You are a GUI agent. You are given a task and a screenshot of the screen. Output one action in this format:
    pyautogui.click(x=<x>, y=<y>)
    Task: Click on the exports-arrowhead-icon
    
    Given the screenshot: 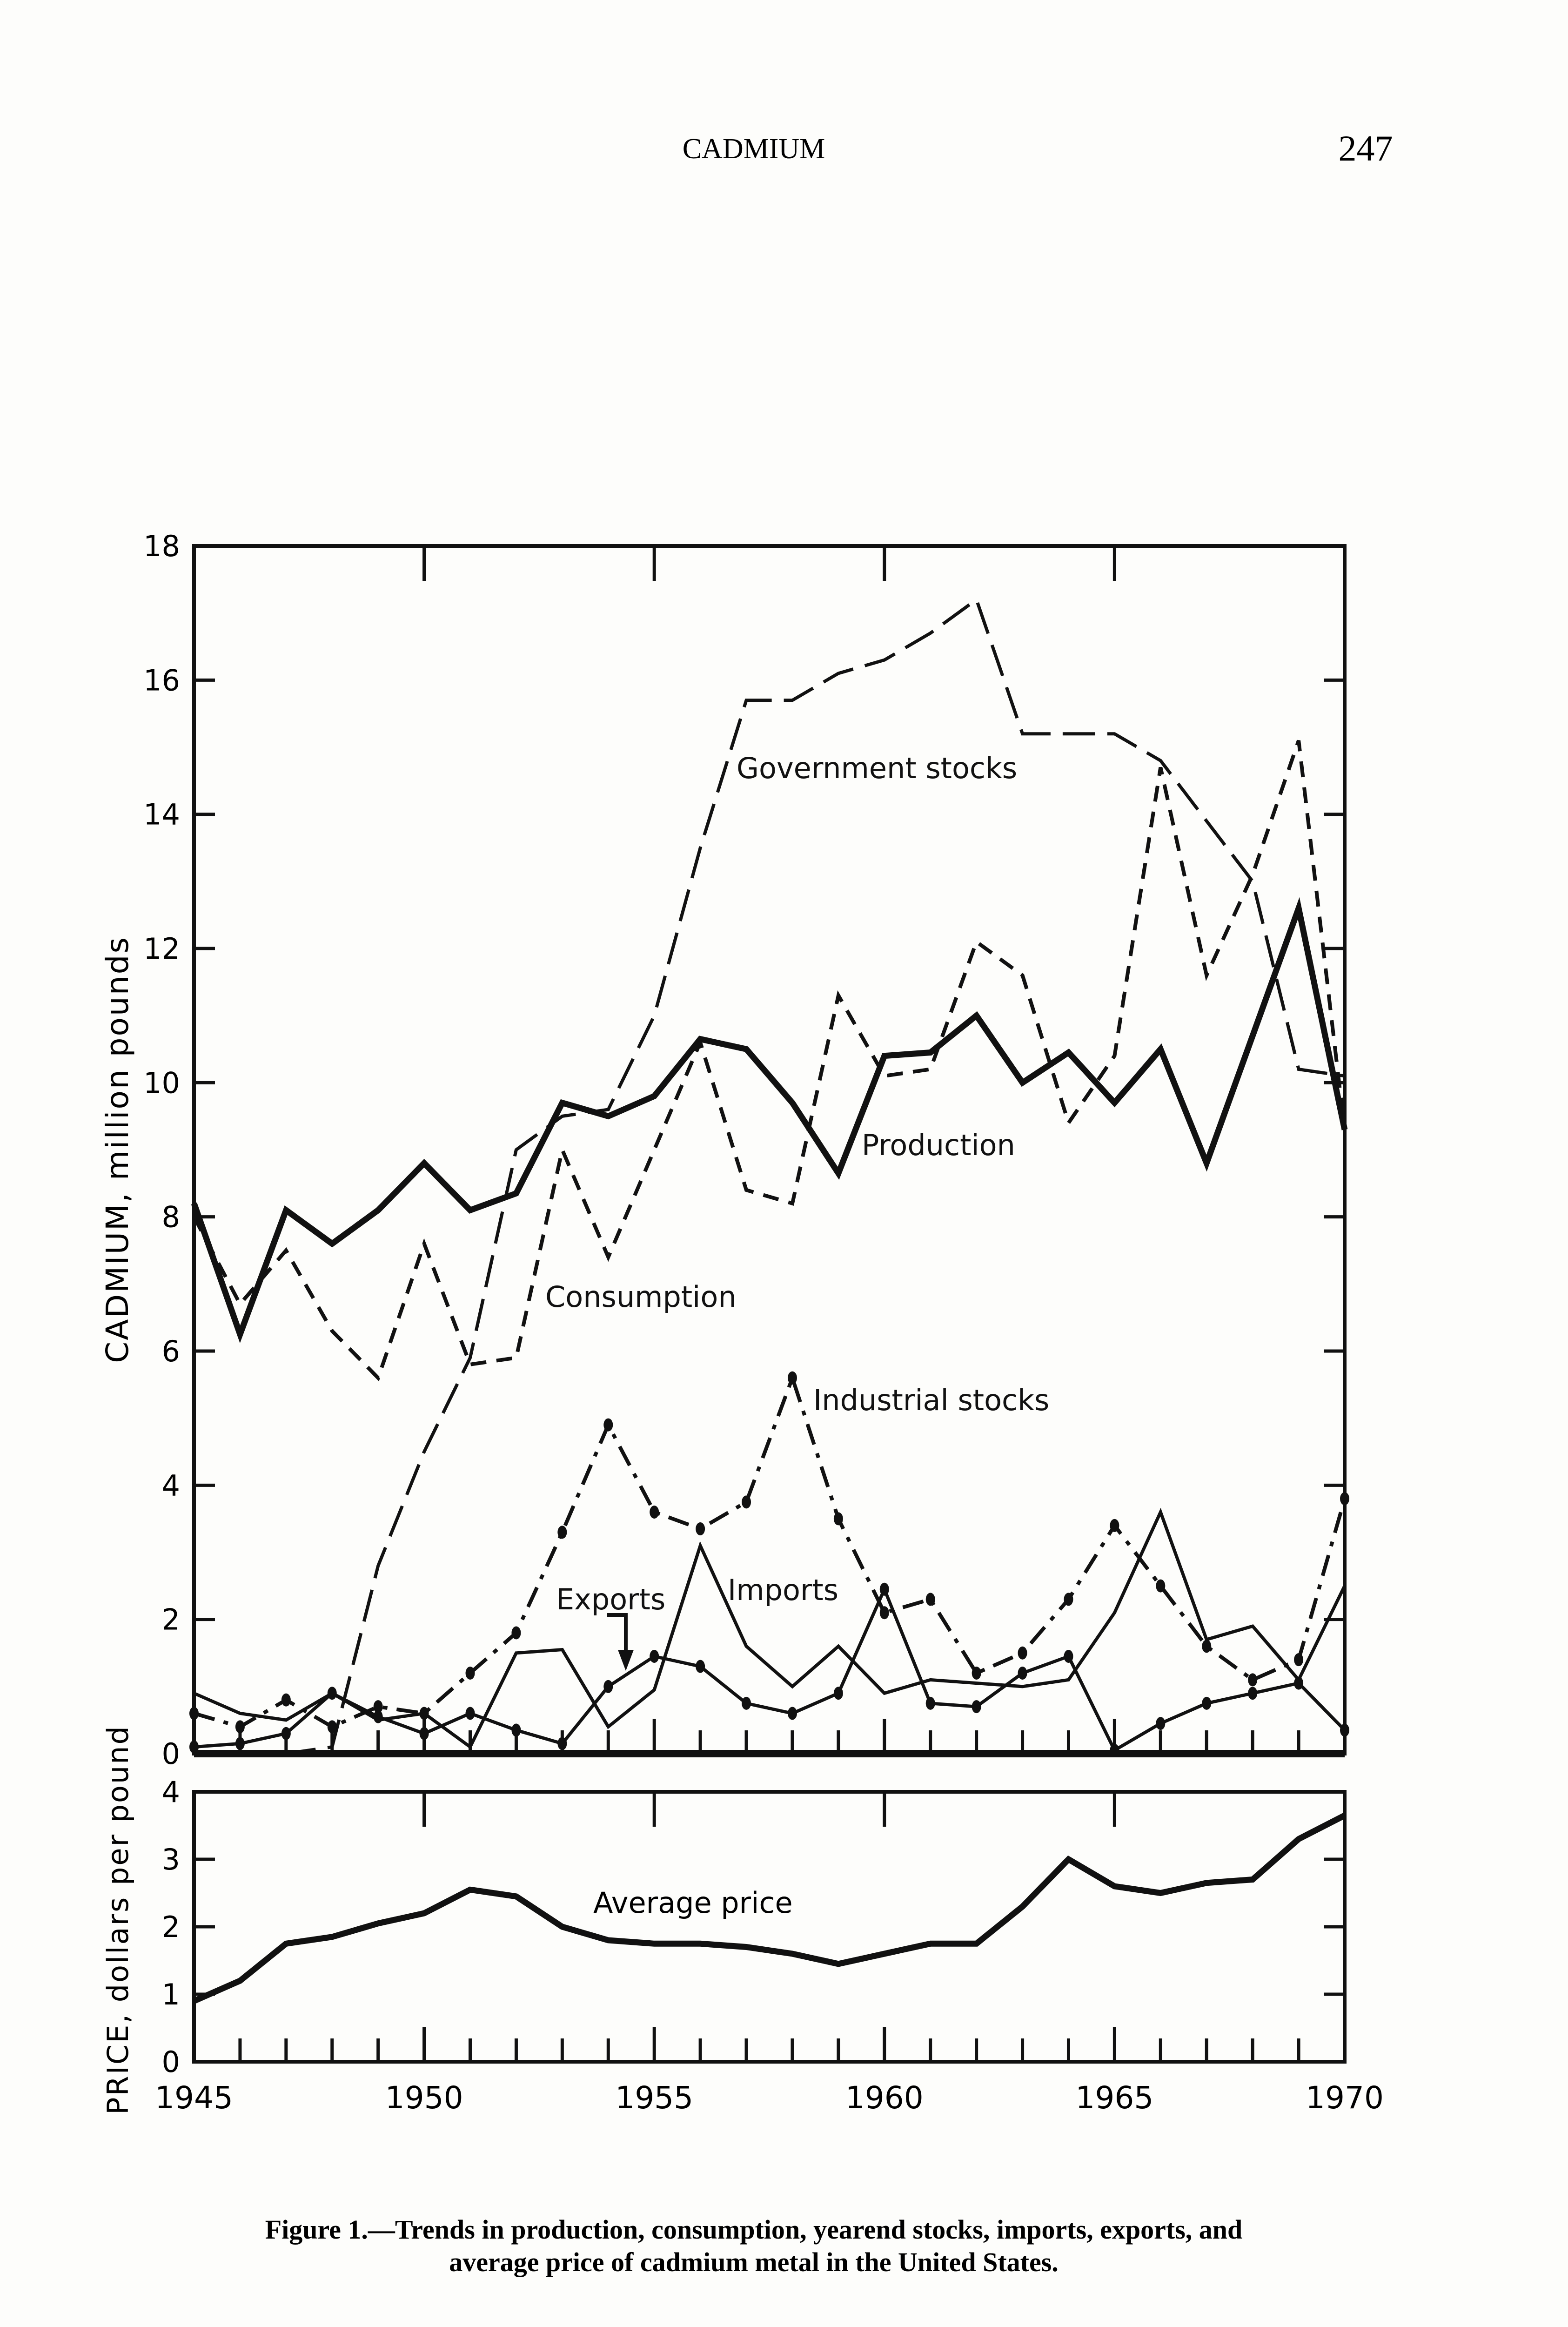 What is the action you would take?
    pyautogui.click(x=626, y=1660)
    